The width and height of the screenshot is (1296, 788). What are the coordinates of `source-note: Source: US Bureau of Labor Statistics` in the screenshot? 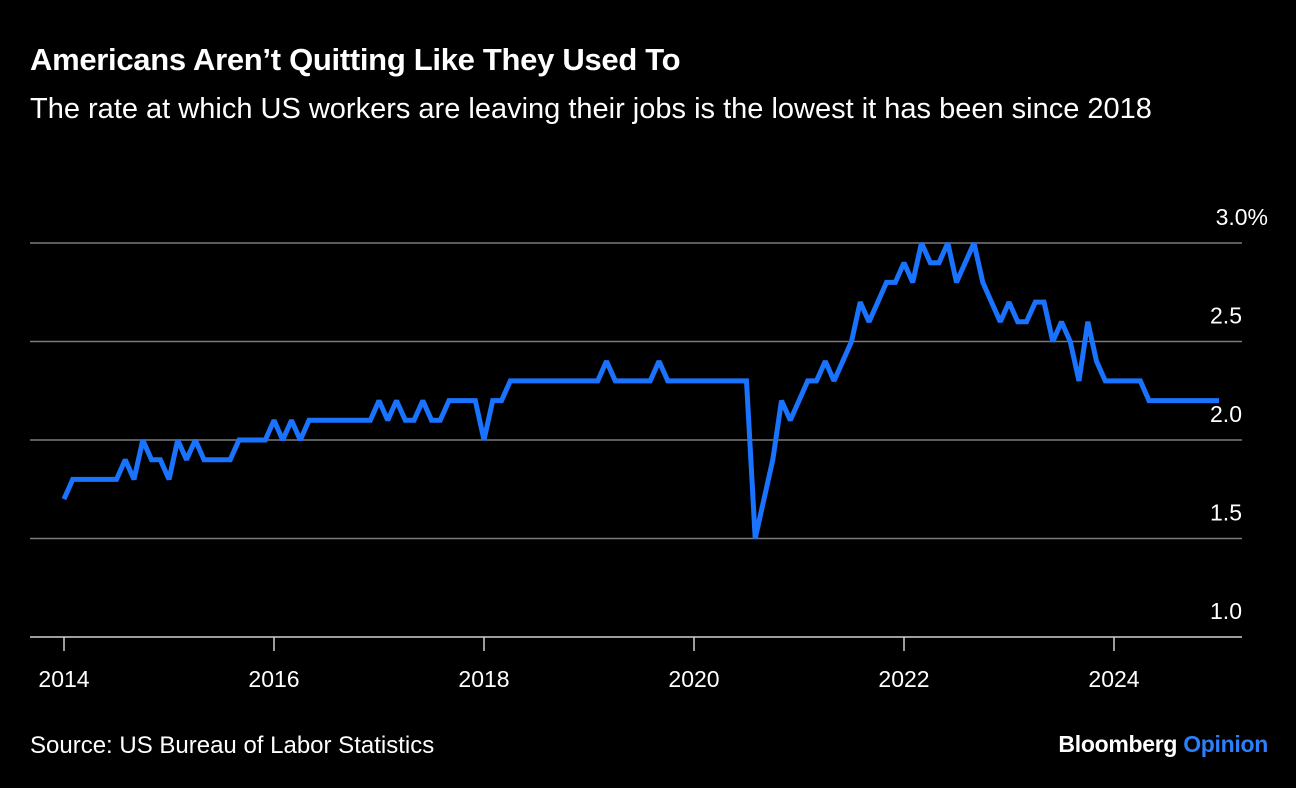 It's located at (232, 745).